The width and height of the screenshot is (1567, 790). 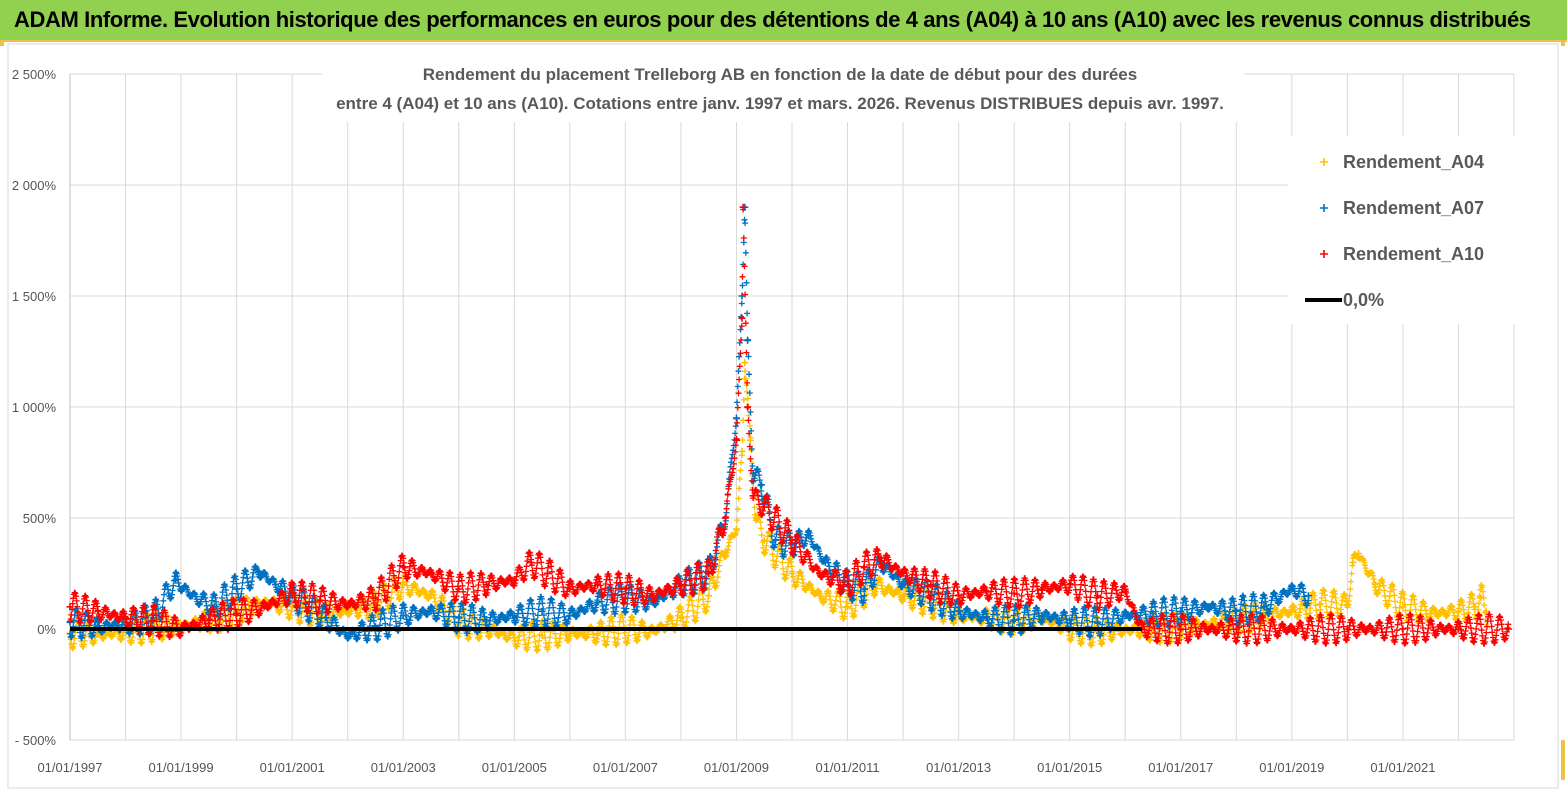 What do you see at coordinates (1363, 300) in the screenshot?
I see `legend-label: 0,0%` at bounding box center [1363, 300].